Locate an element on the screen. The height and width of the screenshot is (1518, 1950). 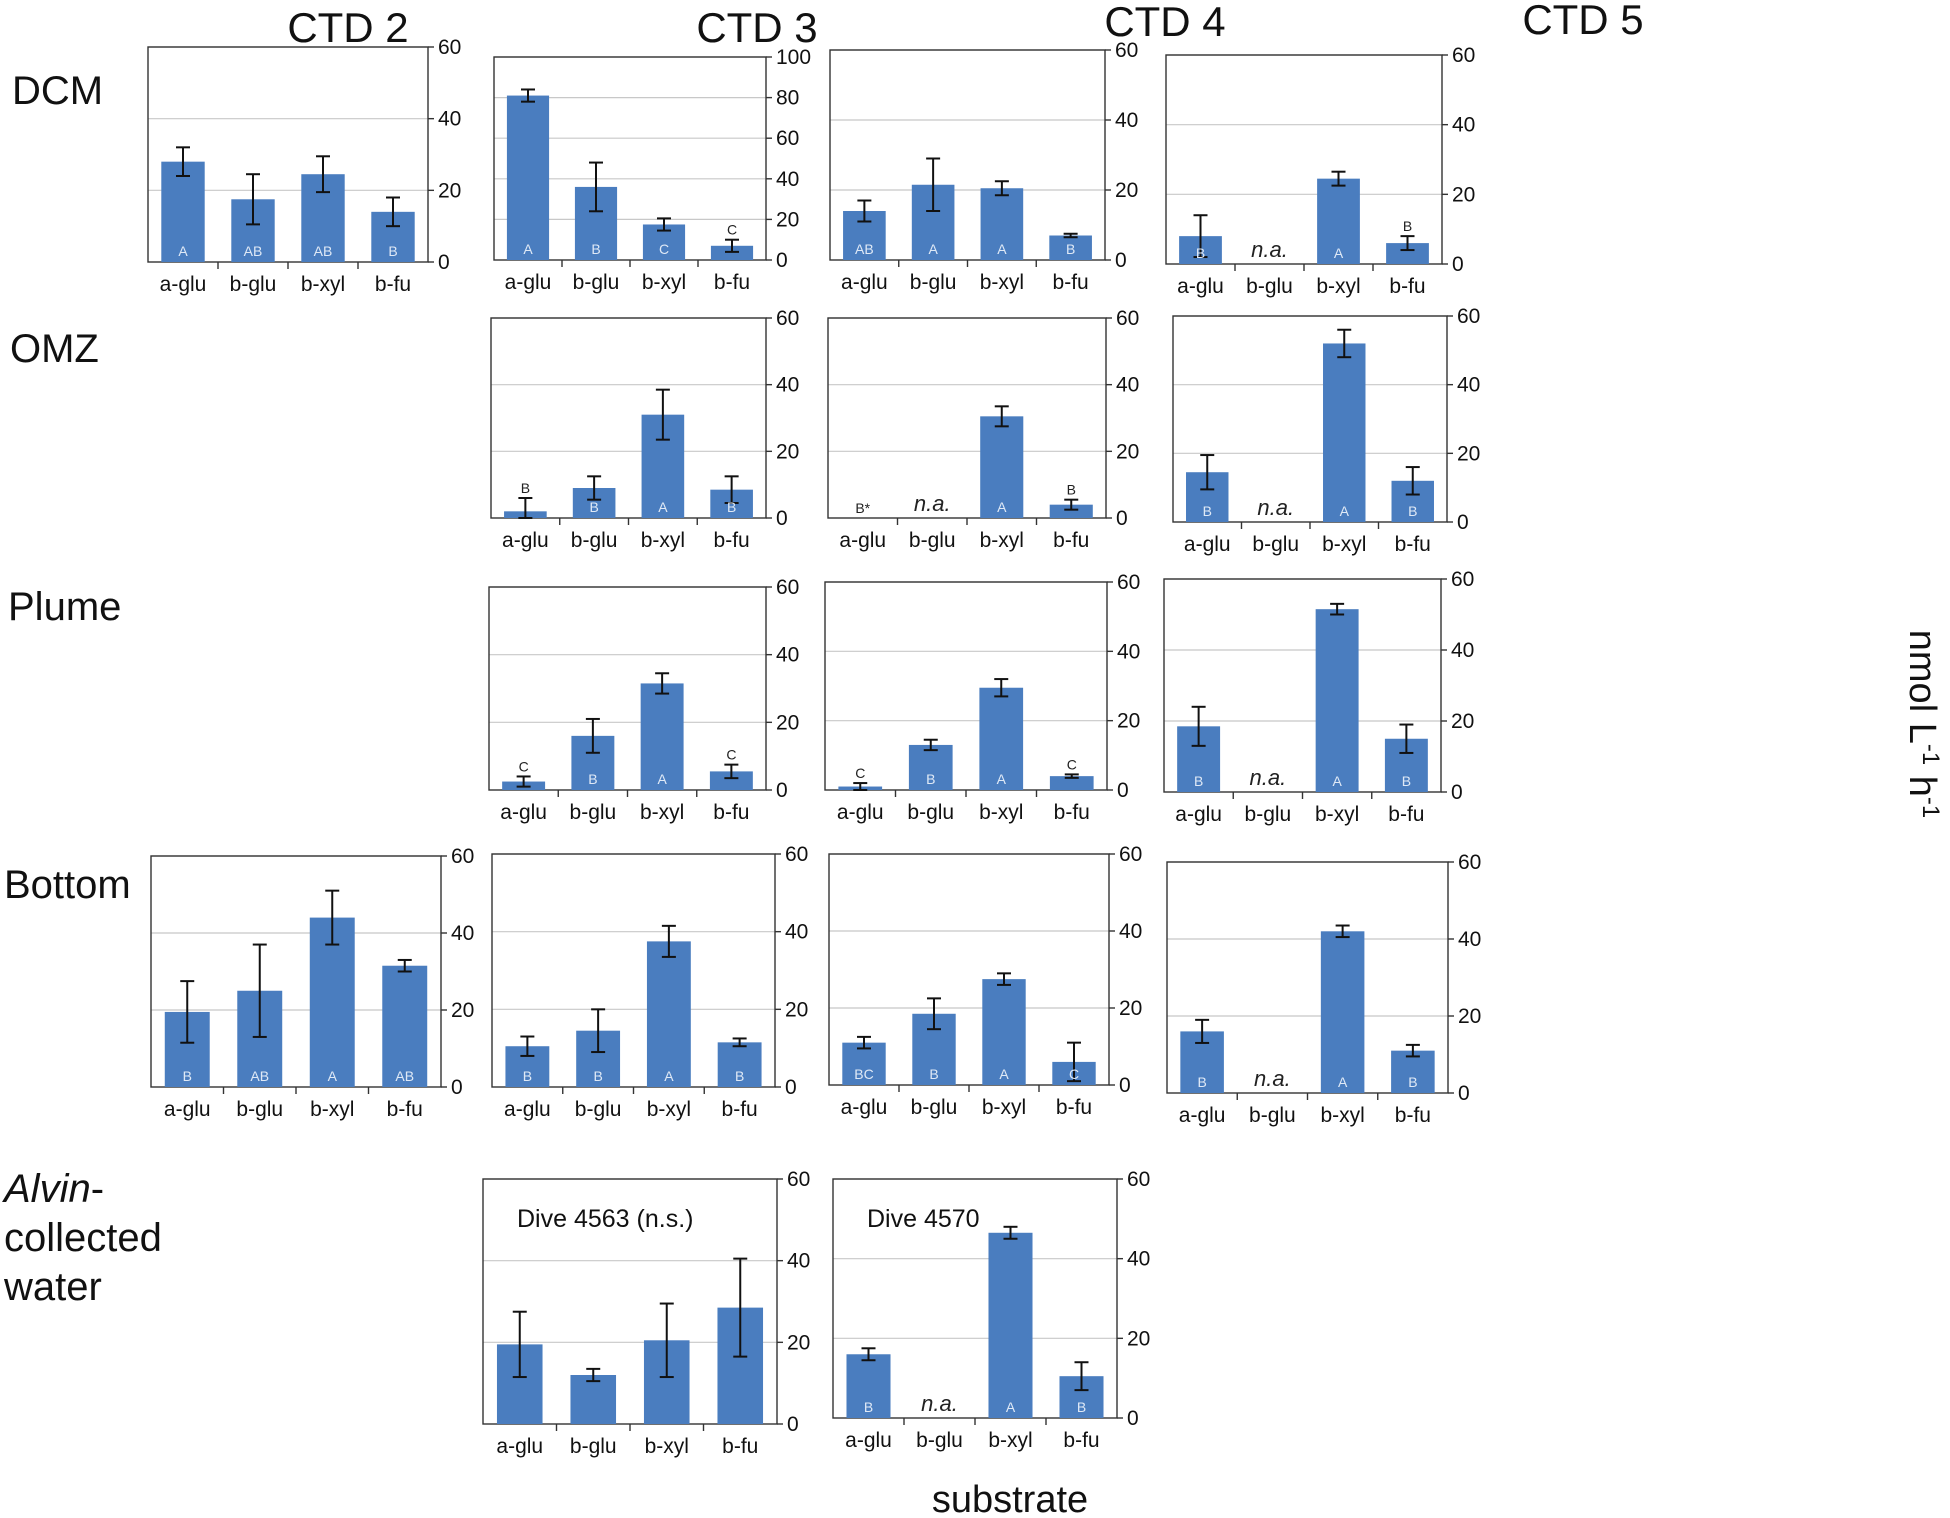
row-label-plume: Plume is located at coordinates (64, 607).